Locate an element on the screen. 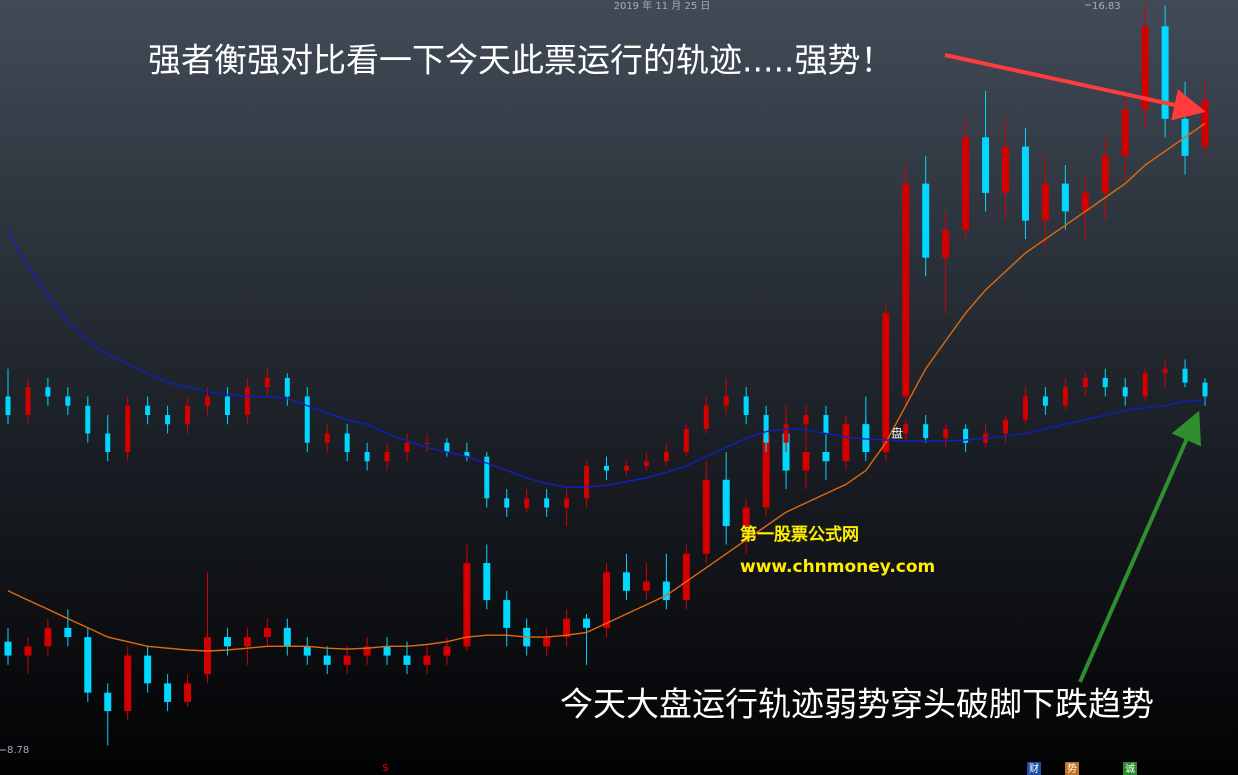 This screenshot has width=1238, height=775. footer-icon: $ is located at coordinates (385, 767).